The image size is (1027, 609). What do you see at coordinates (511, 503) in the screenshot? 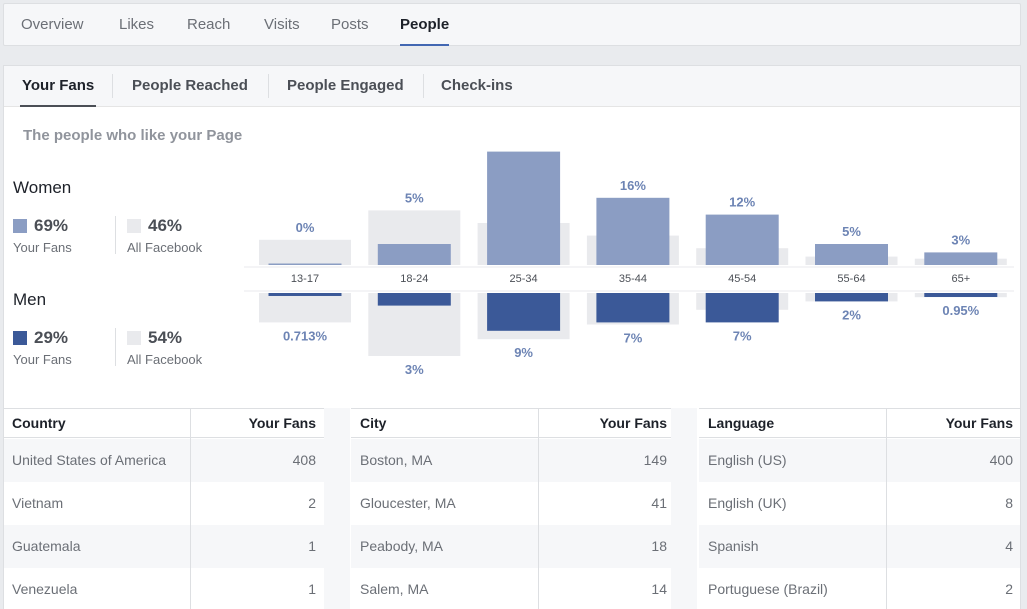
I see `table-row: Gloucester, MA 41` at bounding box center [511, 503].